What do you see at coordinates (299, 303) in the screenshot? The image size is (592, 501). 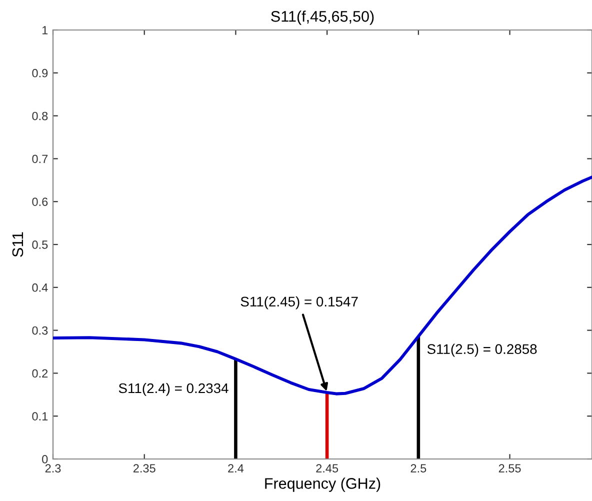 I see `annotation: S11(2.45) = 0.1547` at bounding box center [299, 303].